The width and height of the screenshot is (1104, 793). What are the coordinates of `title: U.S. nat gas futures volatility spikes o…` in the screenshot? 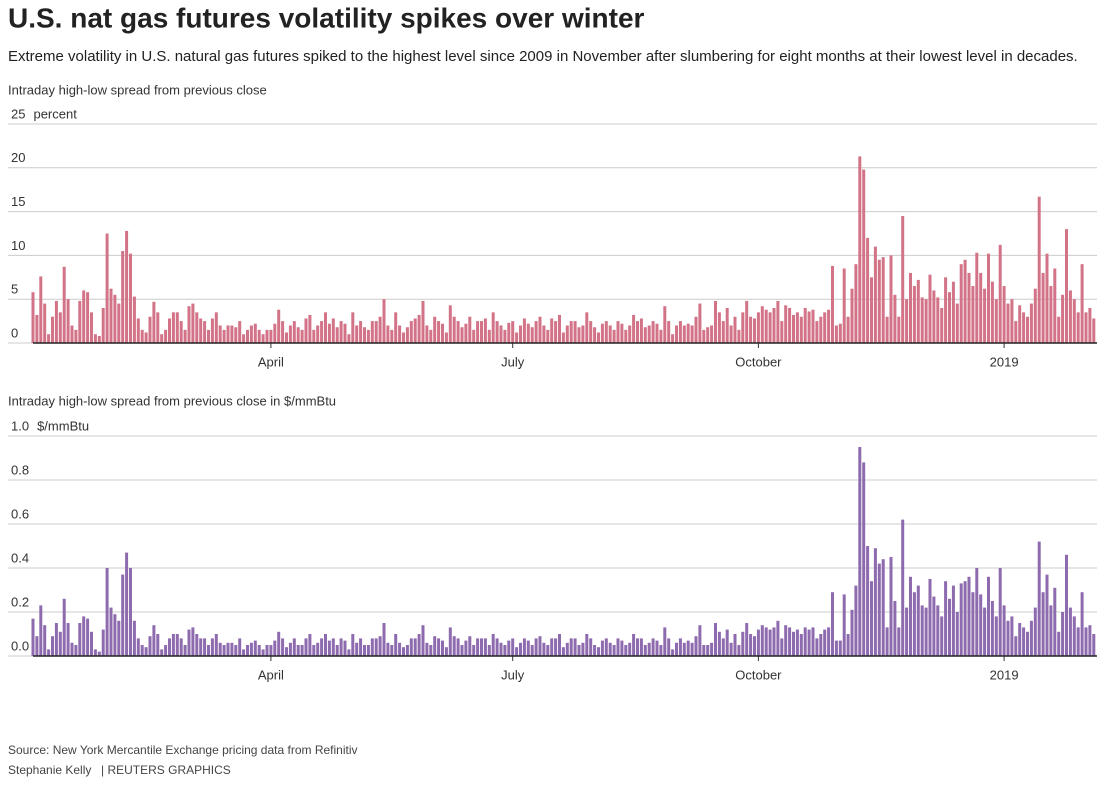 It's located at (326, 17).